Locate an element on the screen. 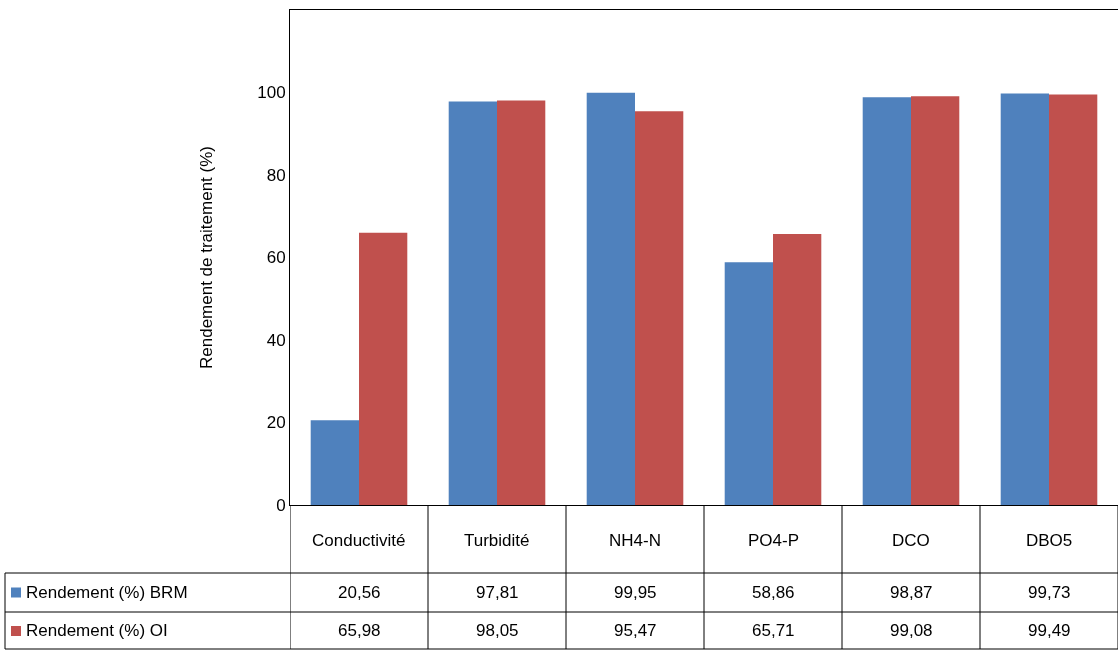 Image resolution: width=1118 pixels, height=650 pixels. x-tick-label: Conductivité is located at coordinates (359, 540).